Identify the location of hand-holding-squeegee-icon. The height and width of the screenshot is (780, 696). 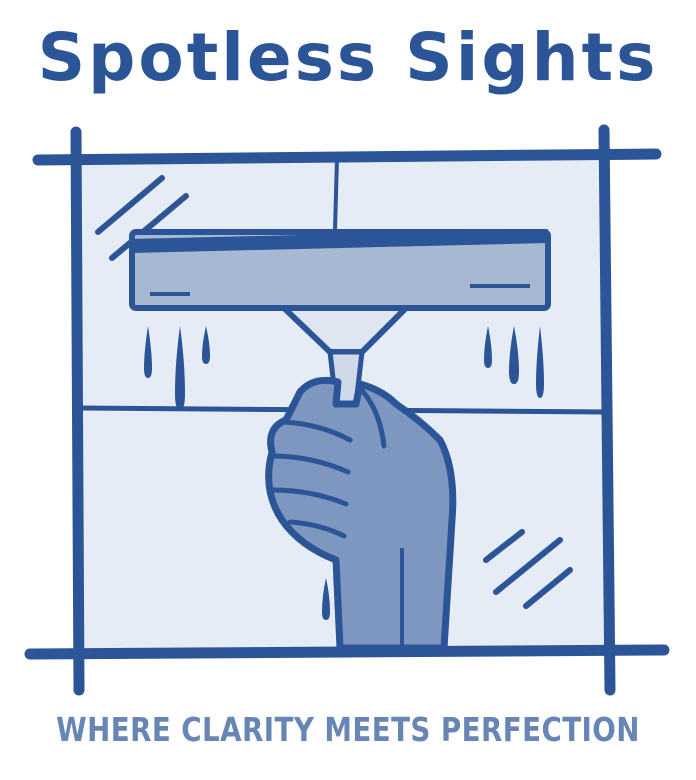
(361, 514).